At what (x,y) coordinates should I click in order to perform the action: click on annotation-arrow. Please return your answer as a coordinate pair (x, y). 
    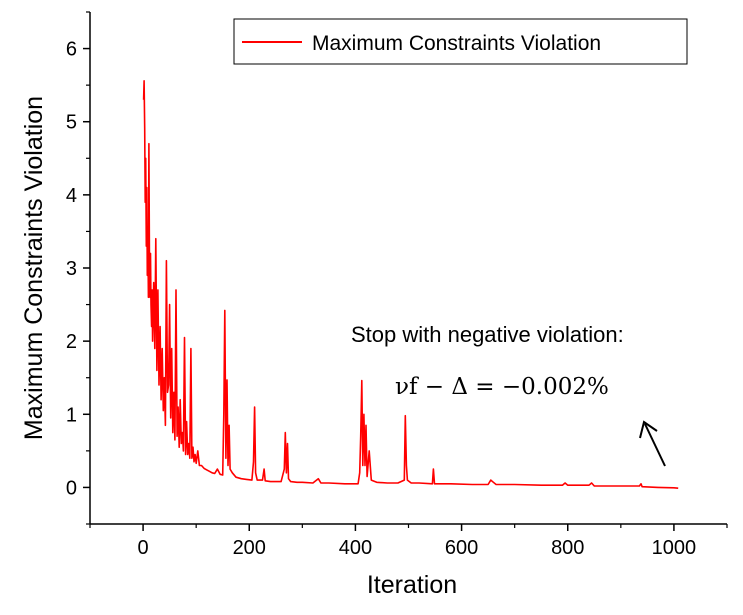
    Looking at the image, I should click on (652, 443).